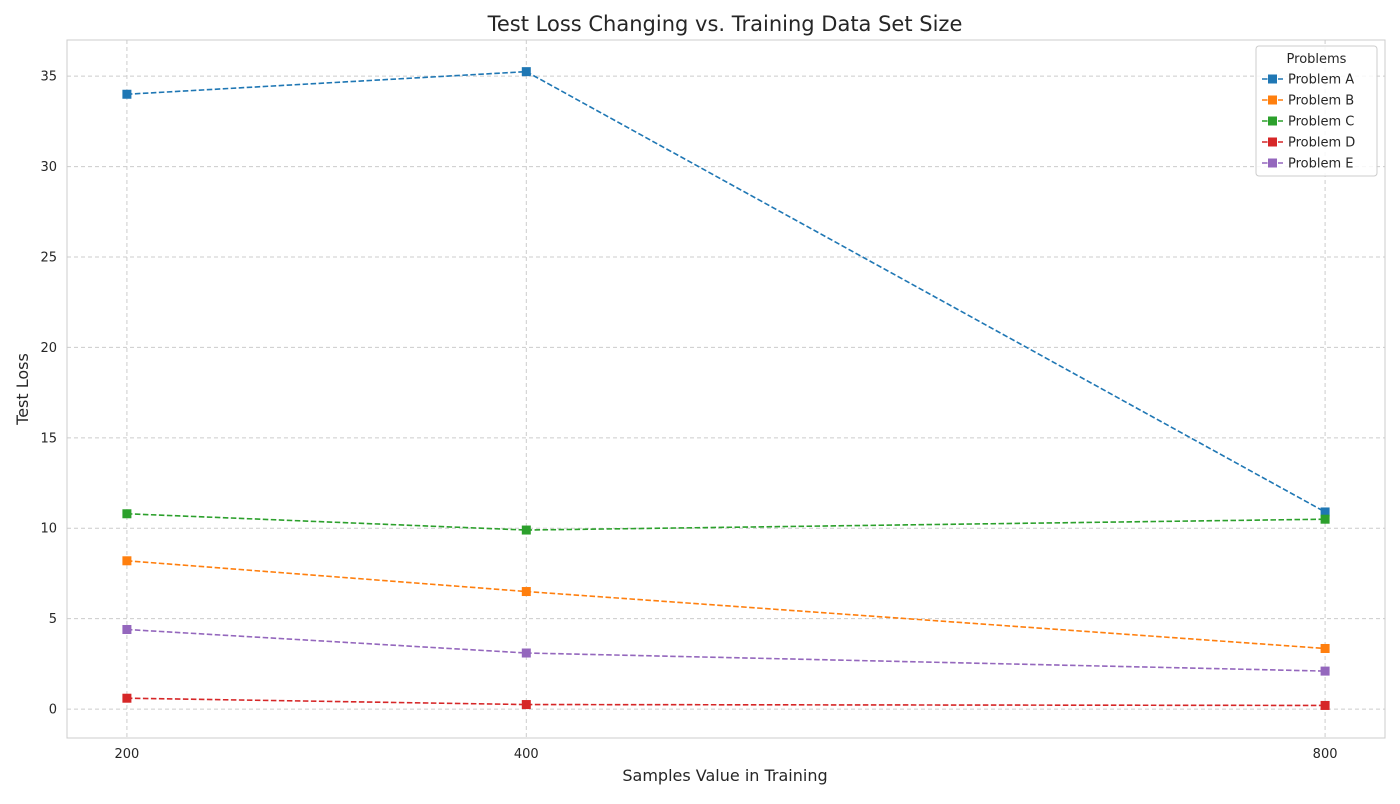 The width and height of the screenshot is (1400, 804). What do you see at coordinates (1321, 143) in the screenshot?
I see `legend-label: Problem D` at bounding box center [1321, 143].